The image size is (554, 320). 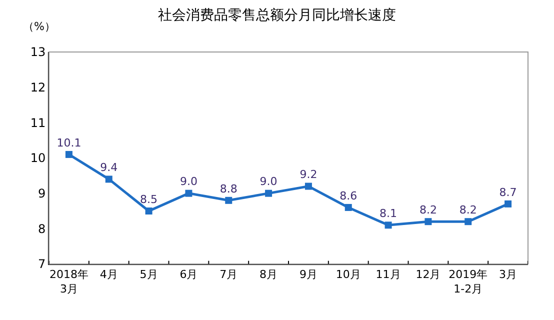 What do you see at coordinates (229, 189) in the screenshot?
I see `data-label: 8.8` at bounding box center [229, 189].